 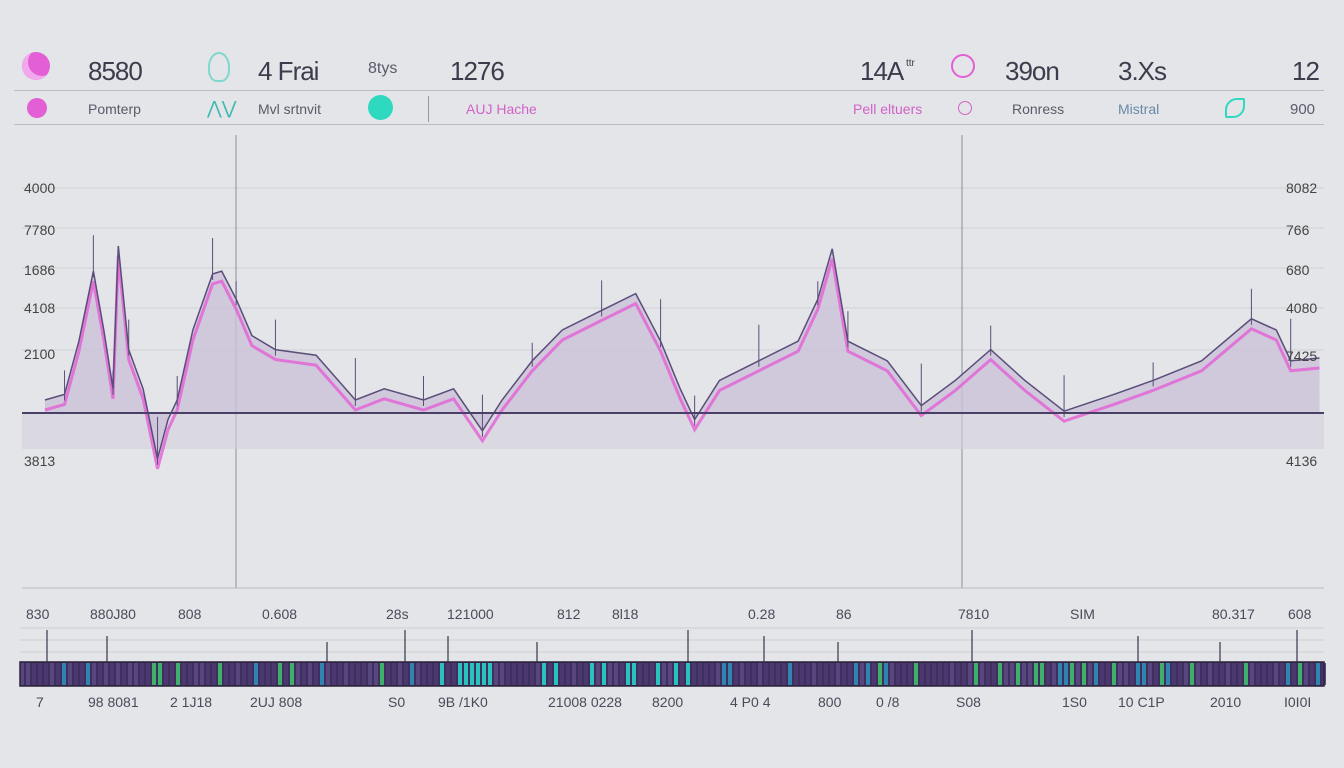 What do you see at coordinates (380, 107) in the screenshot?
I see `teal-circle-icon` at bounding box center [380, 107].